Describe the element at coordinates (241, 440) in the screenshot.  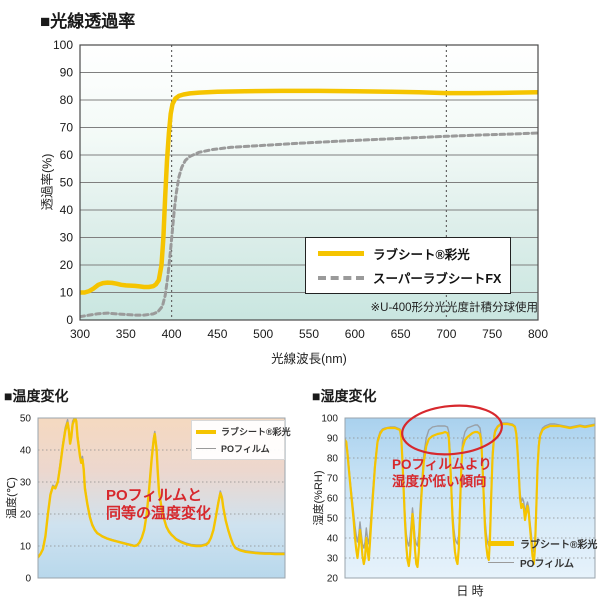
I see `temperature-legend: ラブシート®彩光 POフィルム` at that location.